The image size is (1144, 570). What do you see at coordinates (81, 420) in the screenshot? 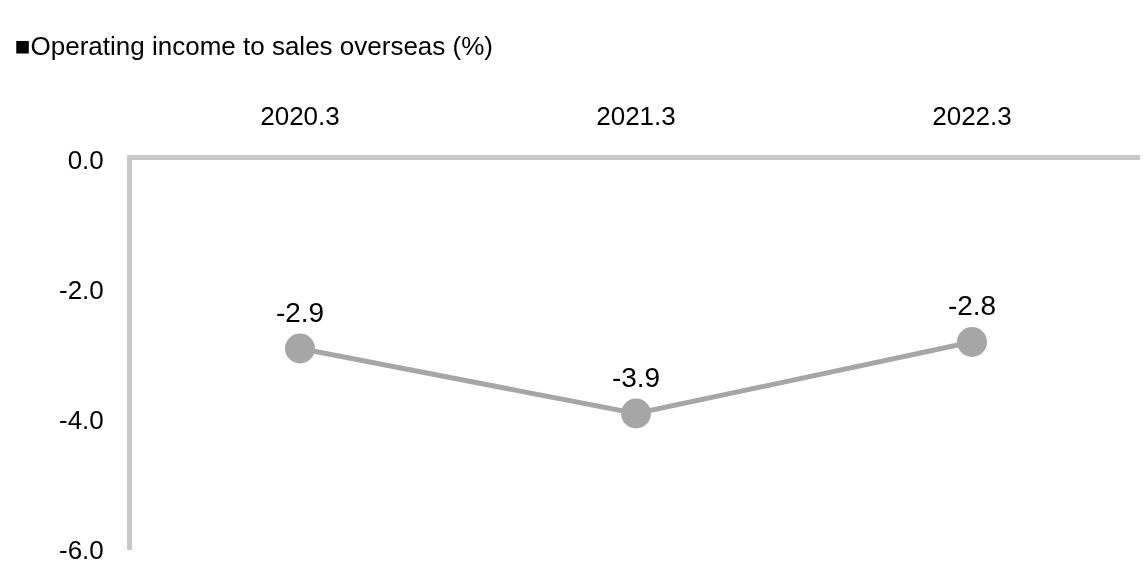
I see `y-tick-label: -4.0` at bounding box center [81, 420].